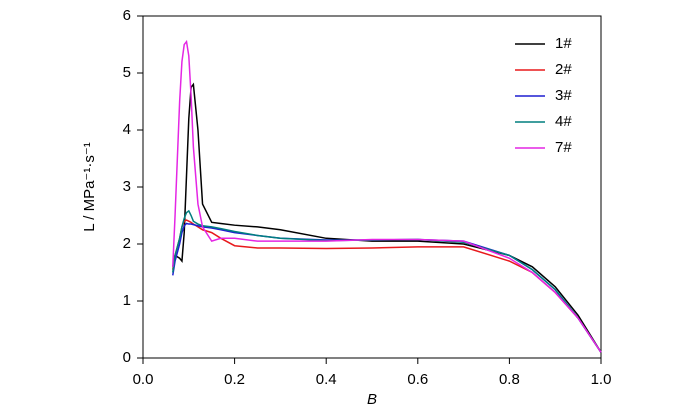 The width and height of the screenshot is (700, 420). Describe the element at coordinates (127, 15) in the screenshot. I see `y-tick-label: 6` at that location.